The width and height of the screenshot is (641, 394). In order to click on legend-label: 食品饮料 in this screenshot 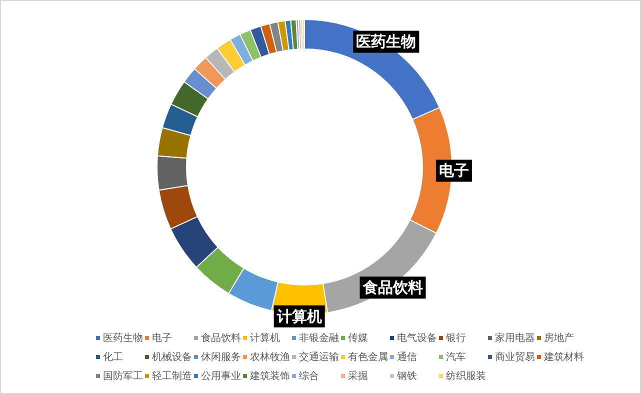, I will do `click(221, 338)`.